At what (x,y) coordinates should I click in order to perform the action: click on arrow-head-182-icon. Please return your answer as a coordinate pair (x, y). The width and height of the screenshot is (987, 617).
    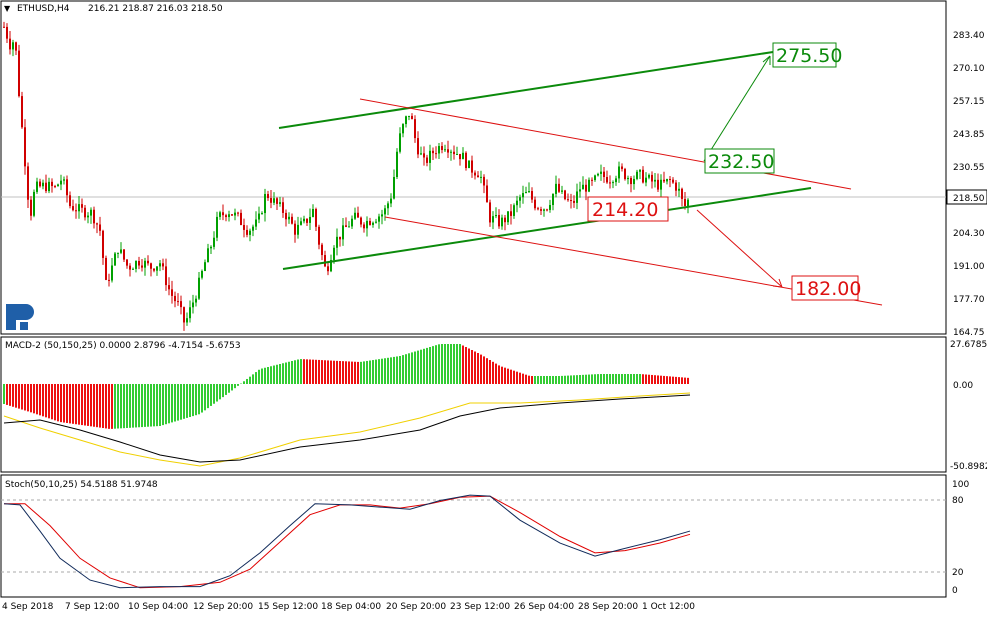
    Looking at the image, I should click on (777, 283).